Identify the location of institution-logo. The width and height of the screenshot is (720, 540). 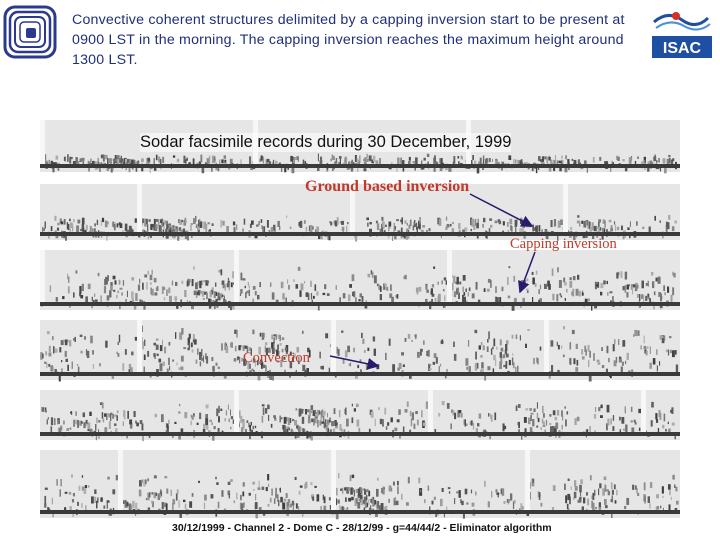
(30, 32).